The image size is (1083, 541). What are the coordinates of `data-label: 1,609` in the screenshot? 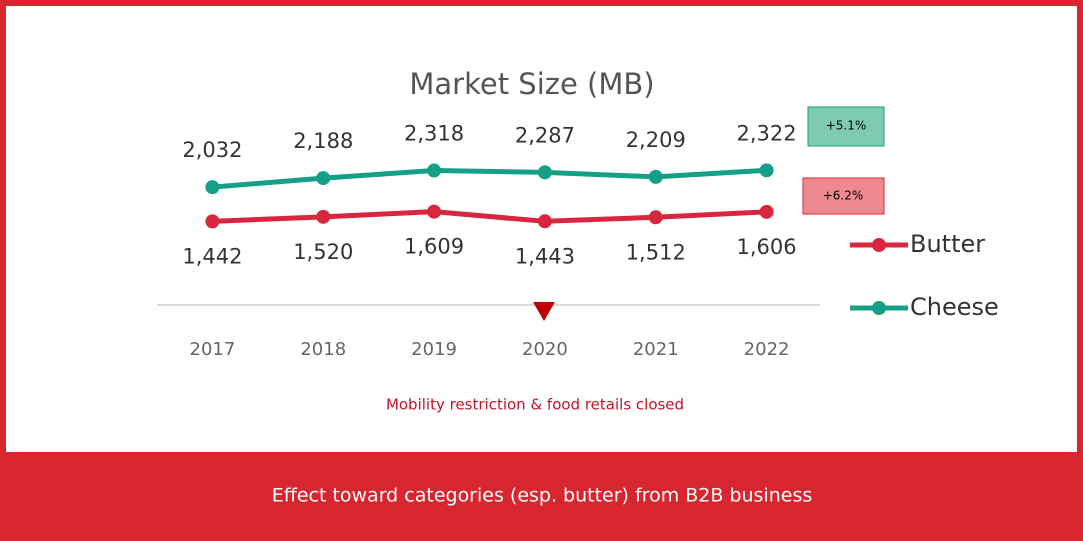 It's located at (434, 247).